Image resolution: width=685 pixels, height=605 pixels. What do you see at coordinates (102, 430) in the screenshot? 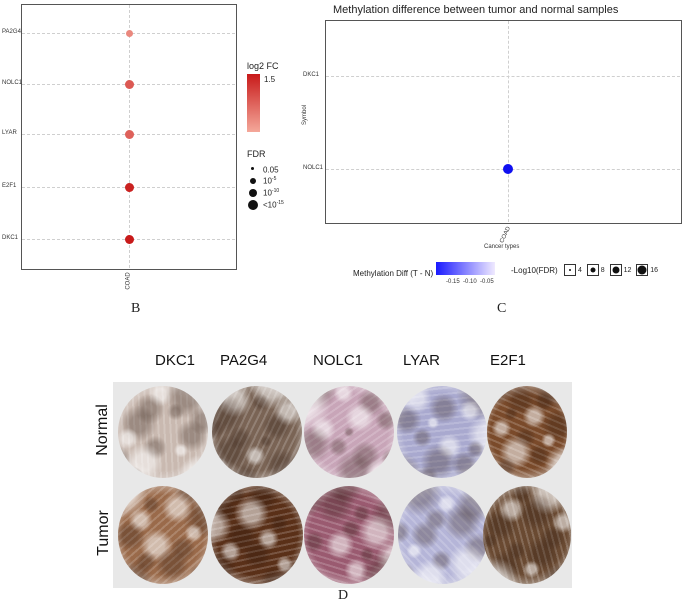
I see `row-label-normal: Normal` at bounding box center [102, 430].